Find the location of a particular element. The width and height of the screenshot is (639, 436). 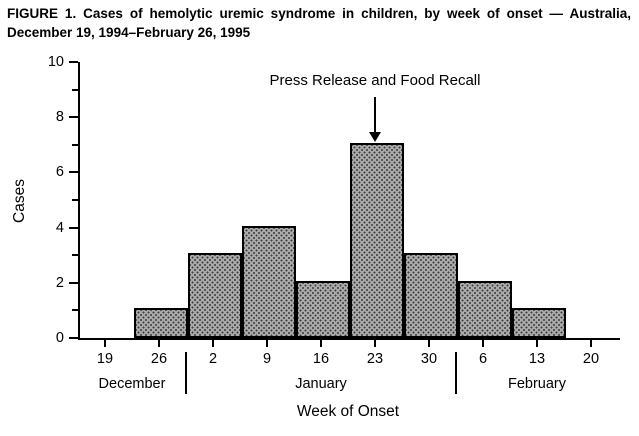

x-tick-label-19: 19 is located at coordinates (105, 359).